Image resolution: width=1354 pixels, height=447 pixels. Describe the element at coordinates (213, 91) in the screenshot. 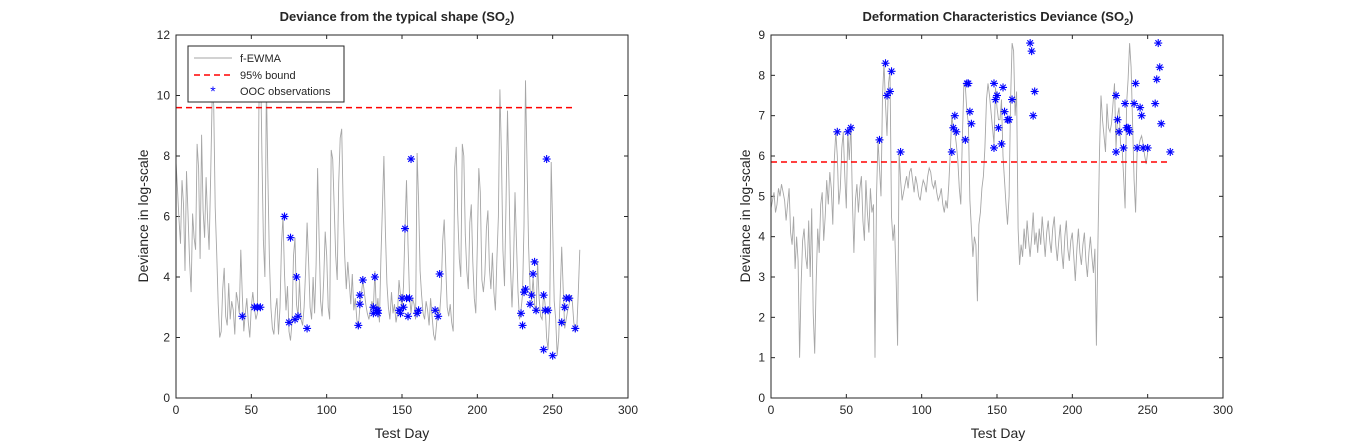

I see `legend-swatch-ooc: *` at that location.